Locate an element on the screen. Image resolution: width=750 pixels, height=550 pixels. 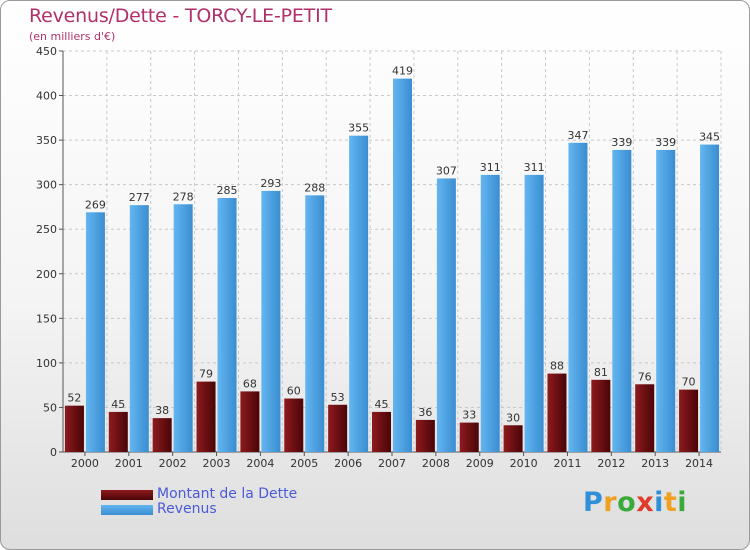
logo-letter: r is located at coordinates (610, 502).